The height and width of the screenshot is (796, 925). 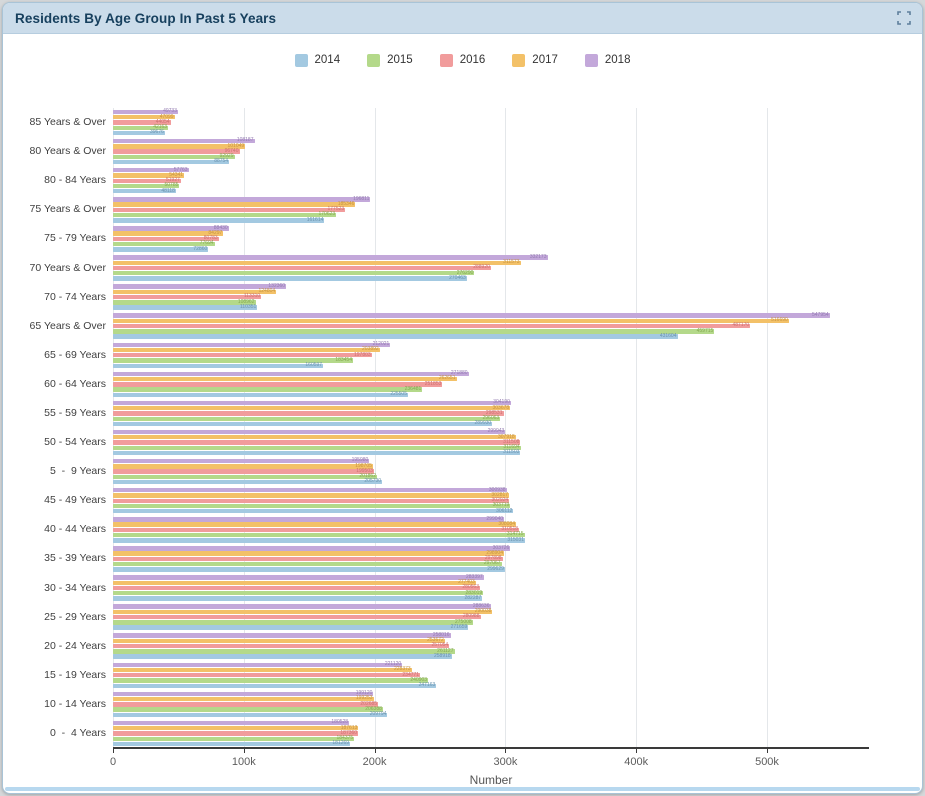 I want to click on bar-2014: 225505, so click(x=260, y=395).